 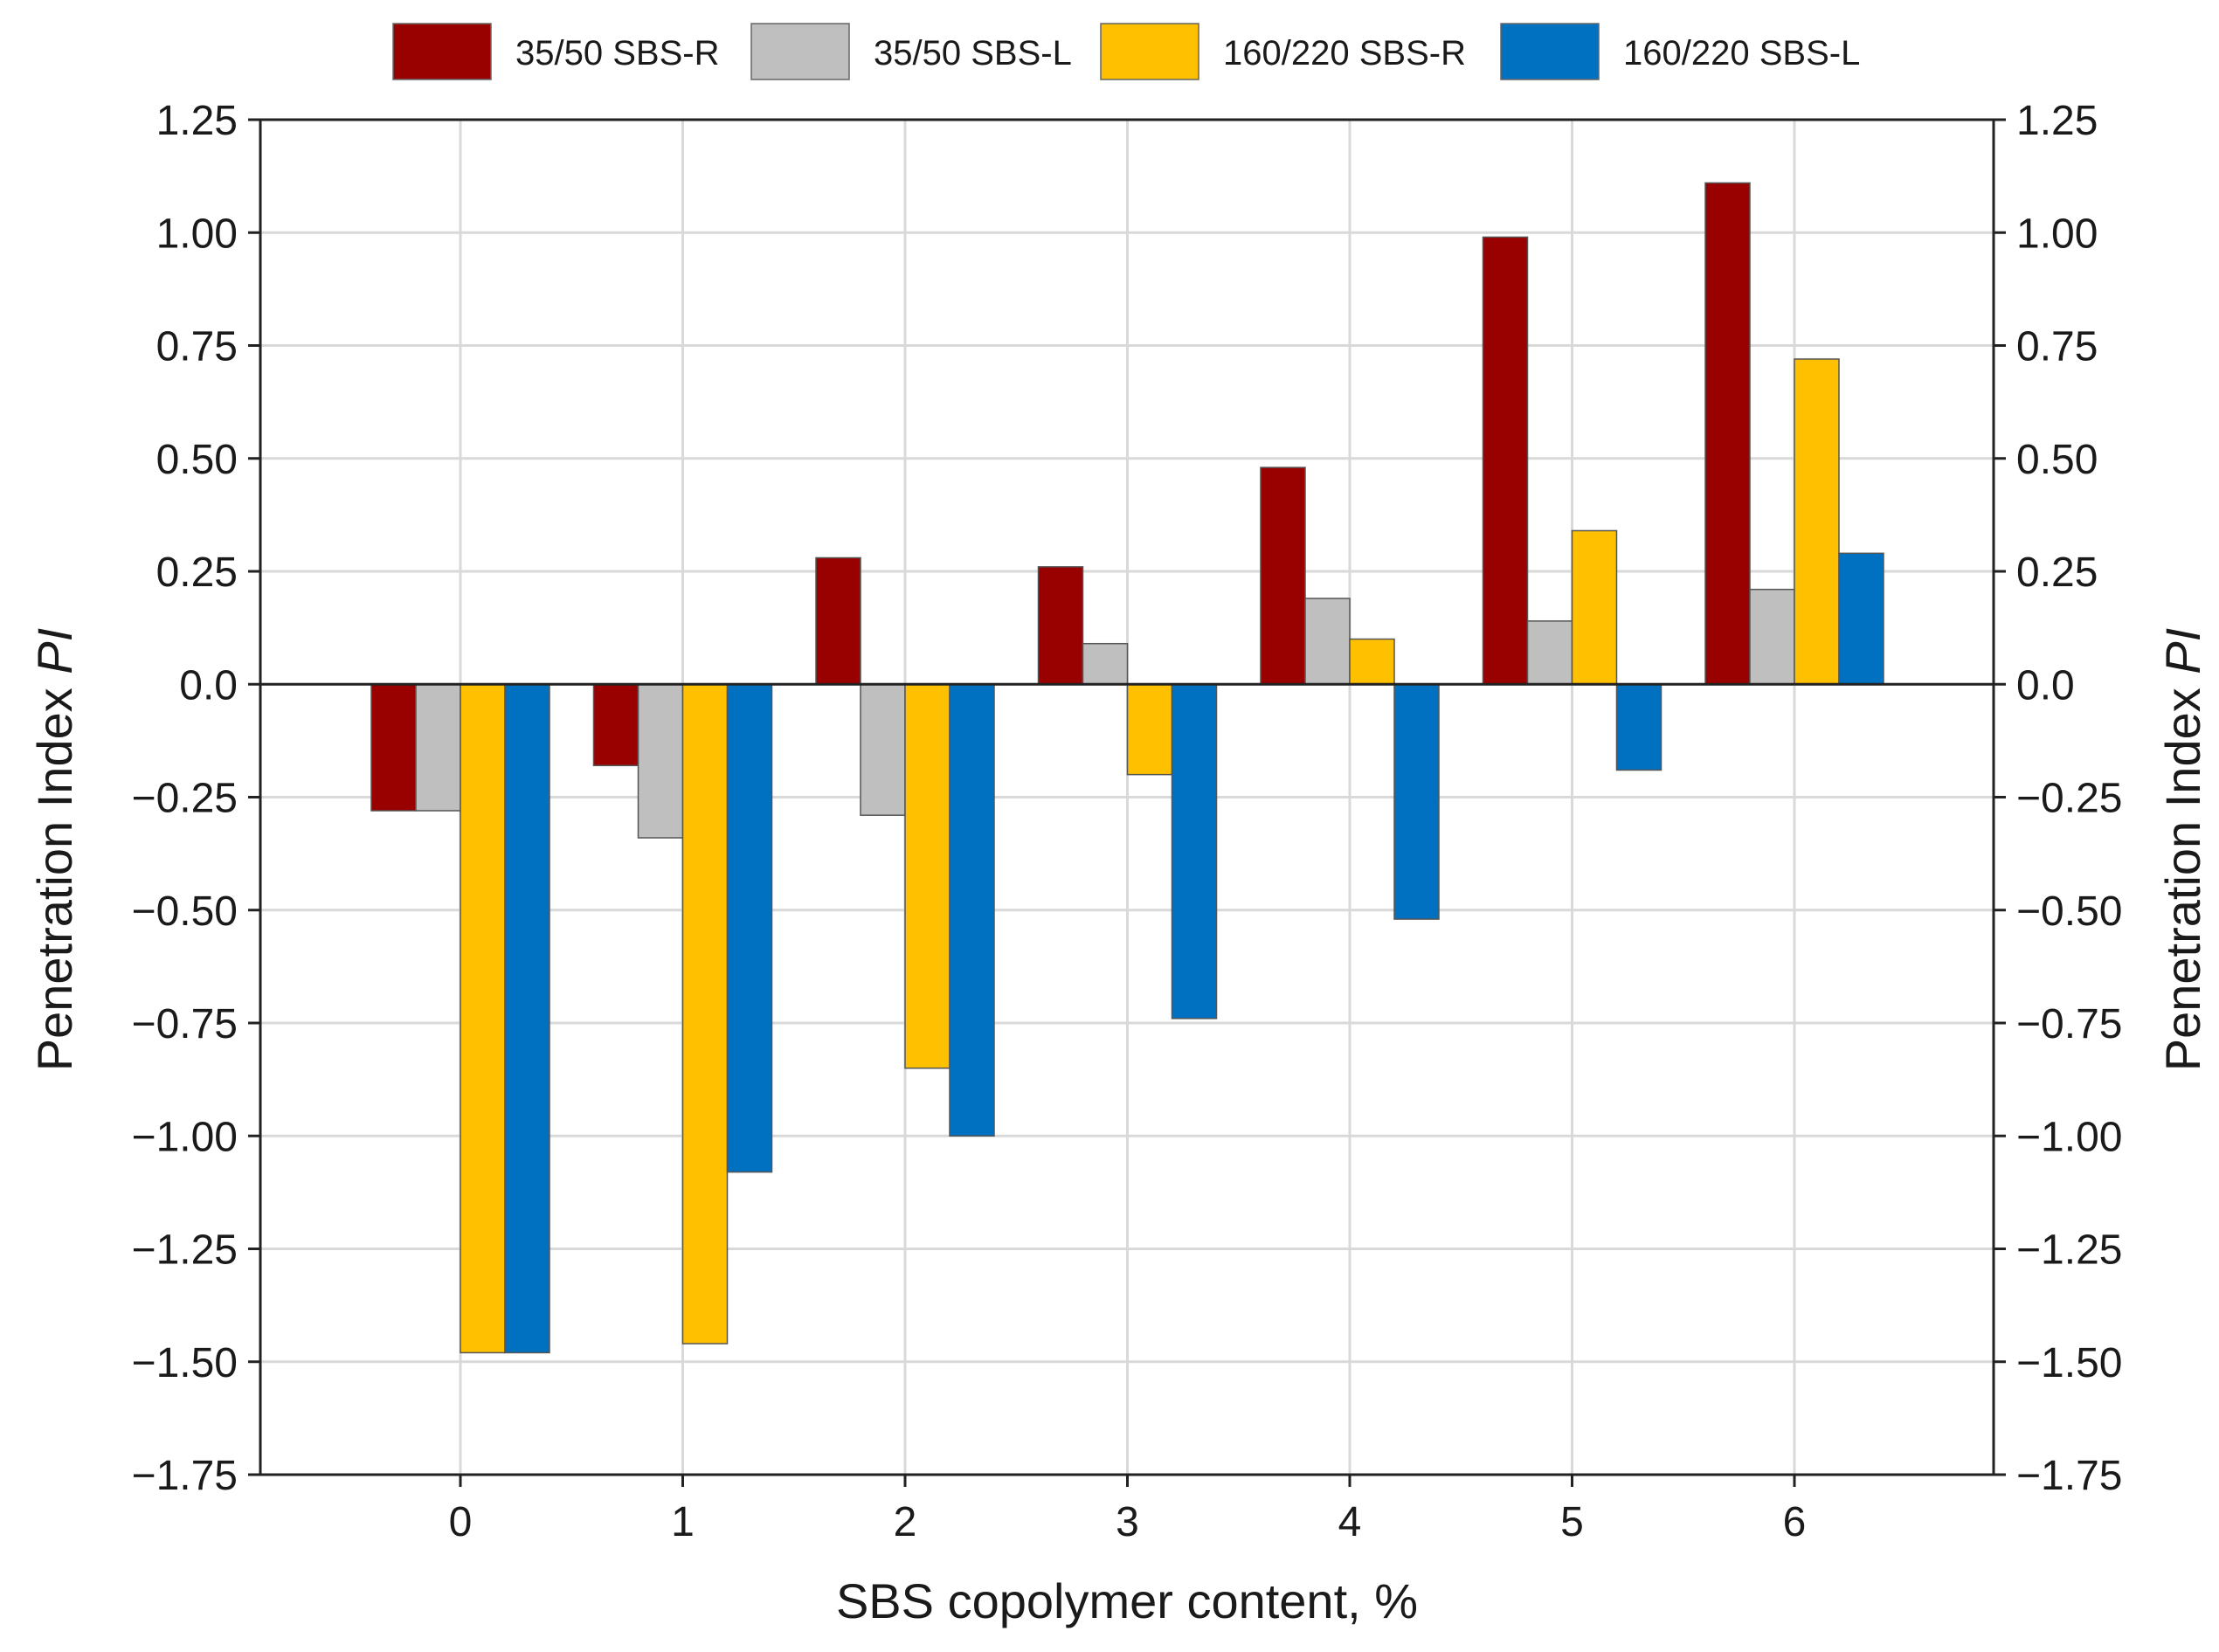 What do you see at coordinates (209, 685) in the screenshot?
I see `y-tick-label-left: 0.0` at bounding box center [209, 685].